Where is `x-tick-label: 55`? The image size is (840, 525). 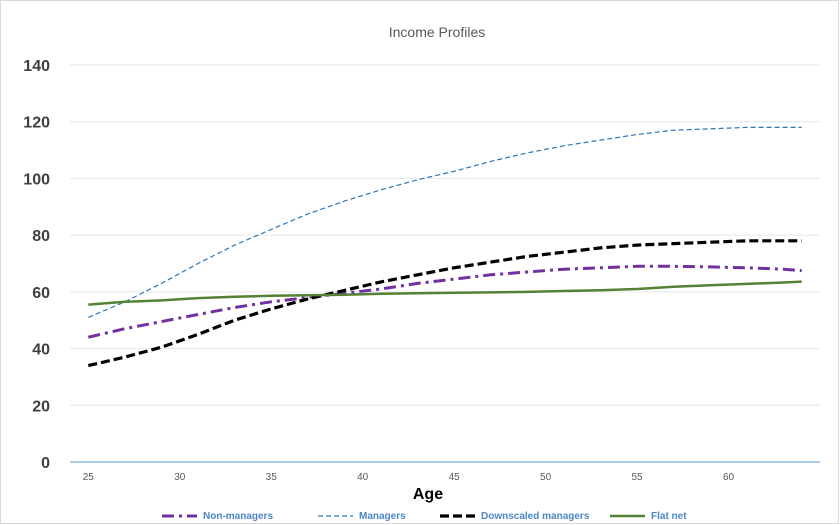
x-tick-label: 55 is located at coordinates (638, 477).